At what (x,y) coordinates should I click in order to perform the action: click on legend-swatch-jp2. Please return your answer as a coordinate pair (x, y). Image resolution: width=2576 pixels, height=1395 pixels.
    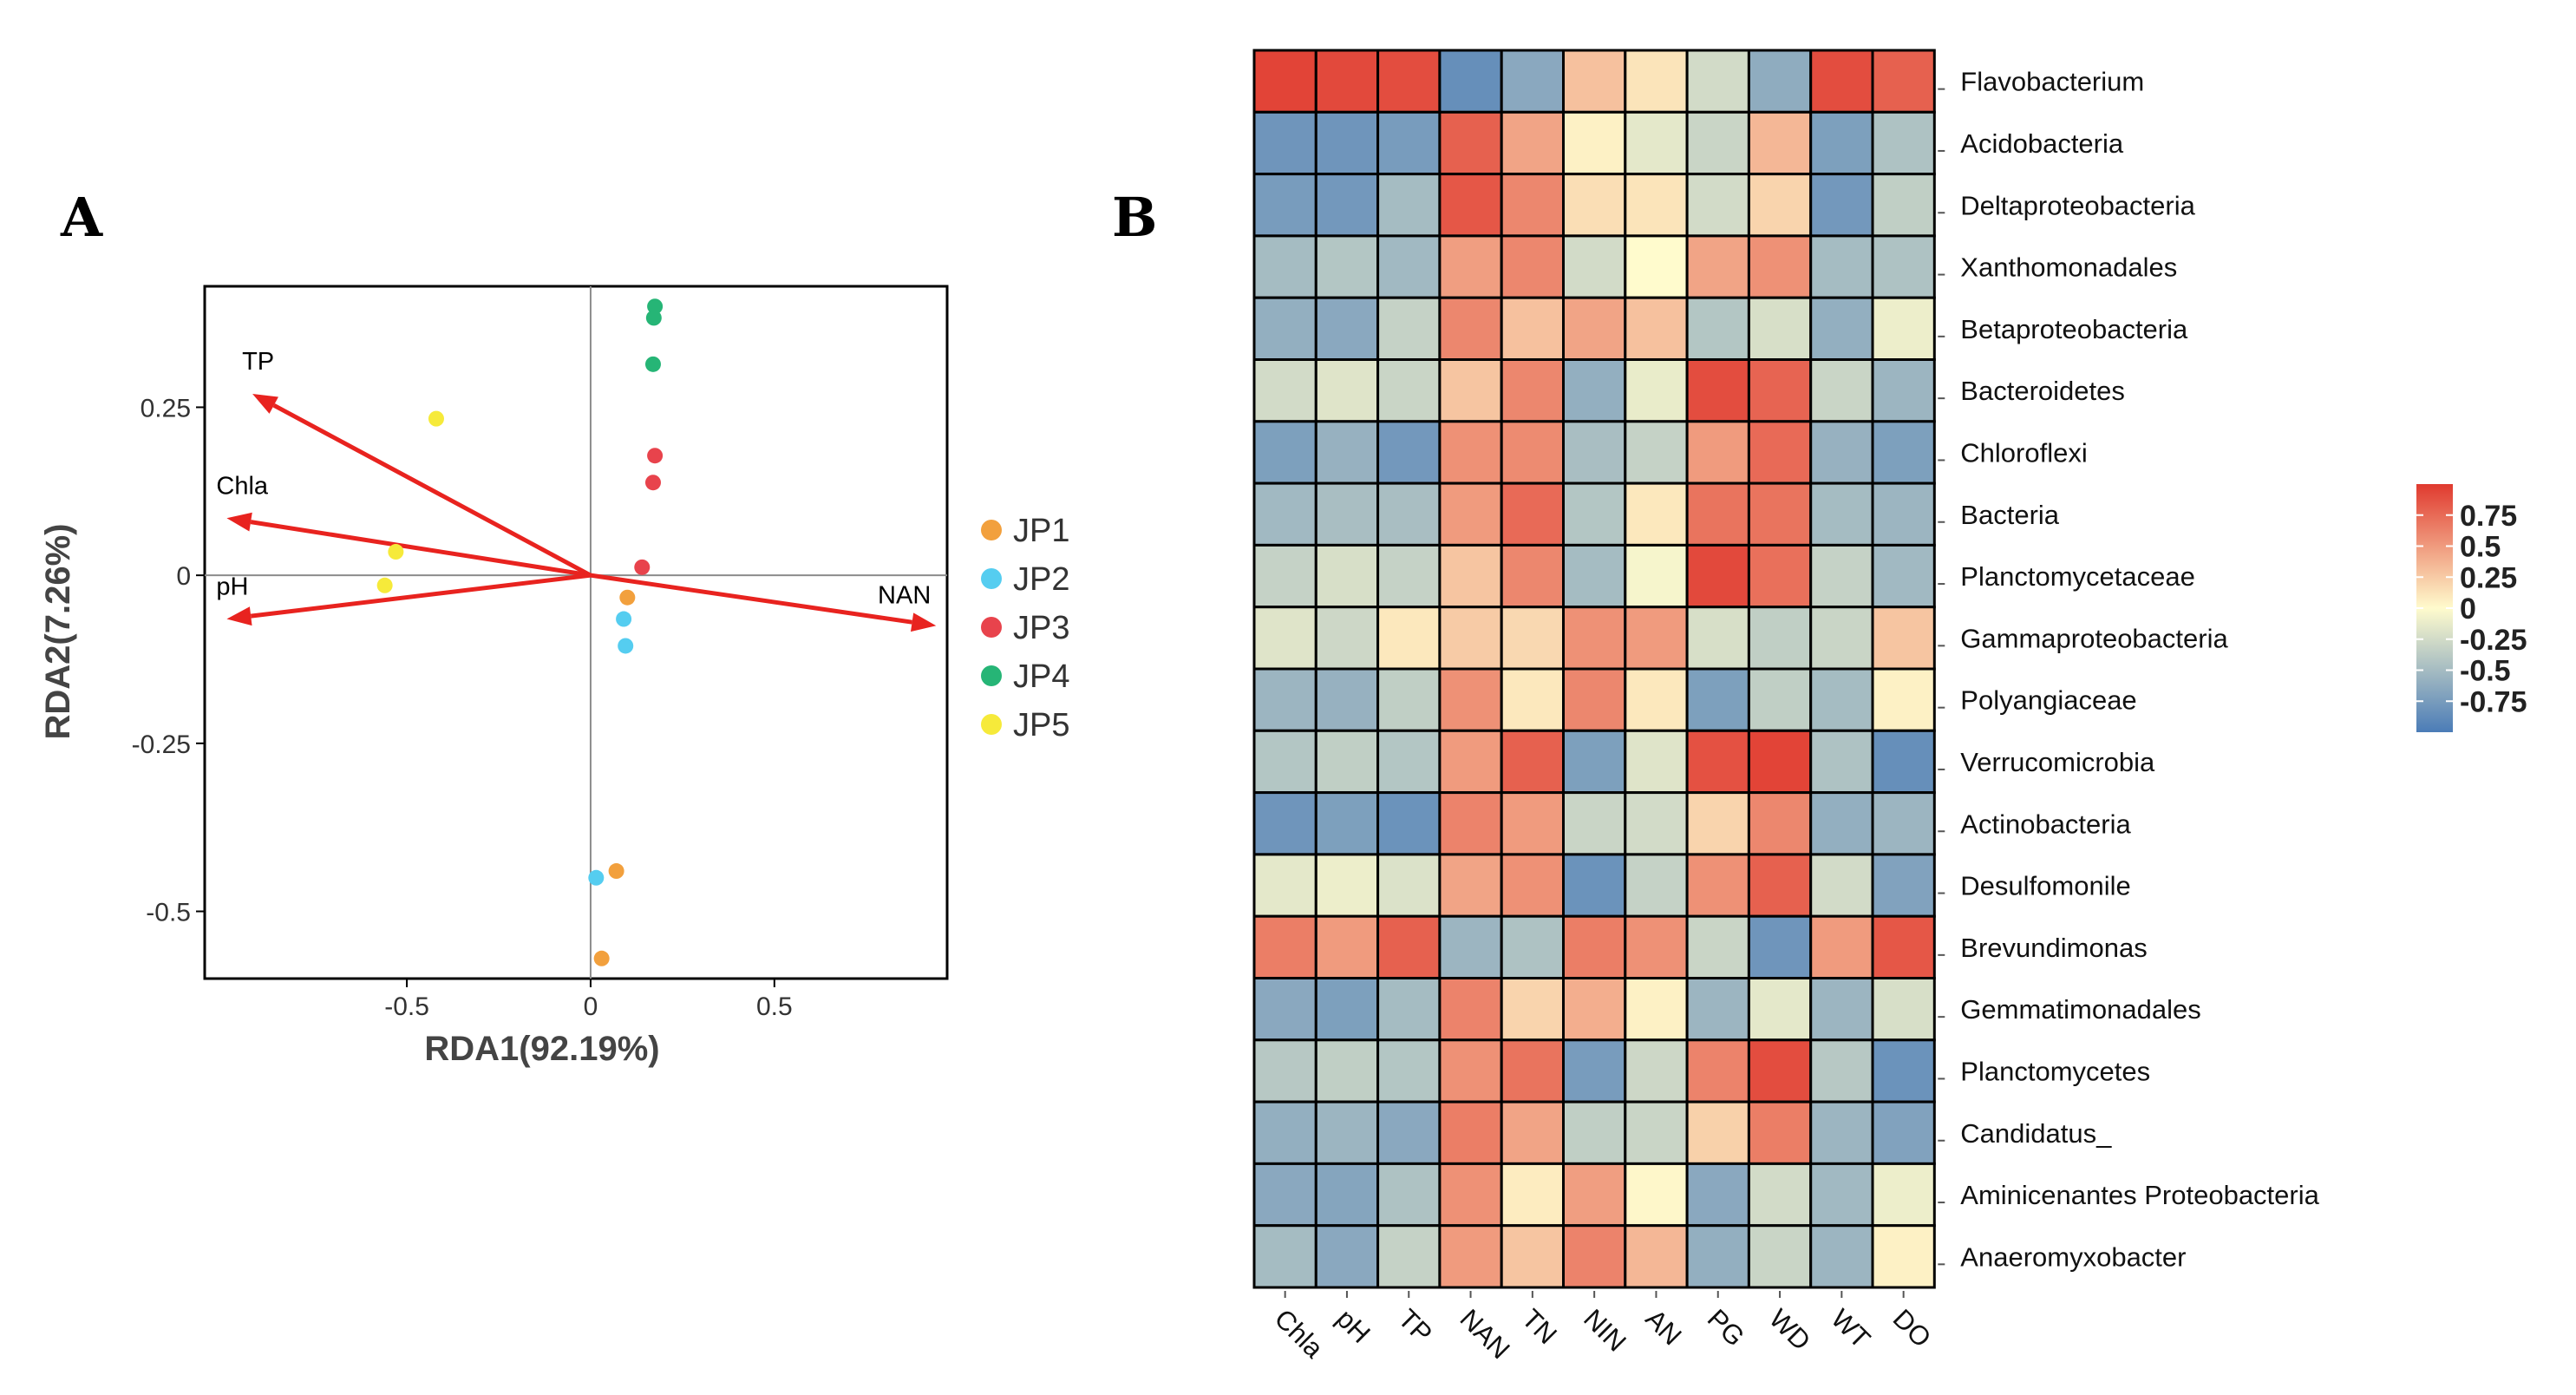
    Looking at the image, I should click on (991, 578).